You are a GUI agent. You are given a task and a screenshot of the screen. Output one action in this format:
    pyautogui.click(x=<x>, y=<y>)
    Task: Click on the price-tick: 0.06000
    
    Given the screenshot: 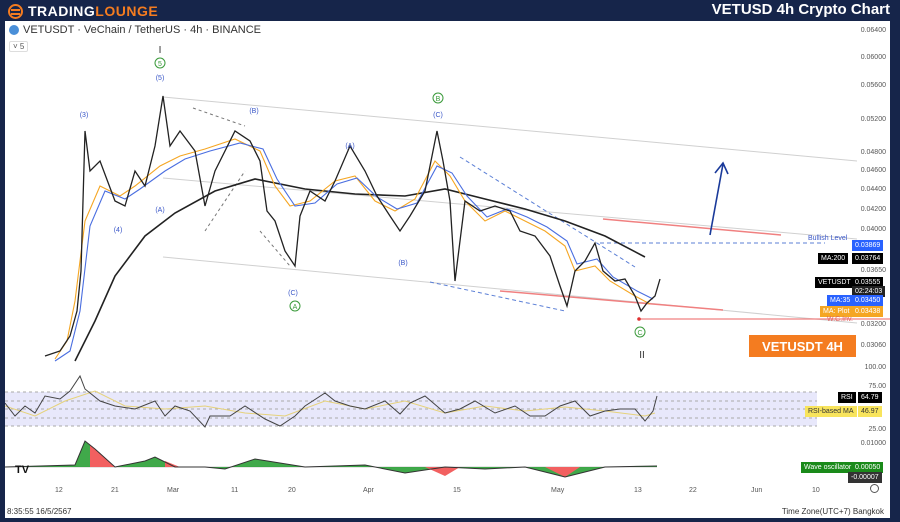 What is the action you would take?
    pyautogui.click(x=873, y=57)
    